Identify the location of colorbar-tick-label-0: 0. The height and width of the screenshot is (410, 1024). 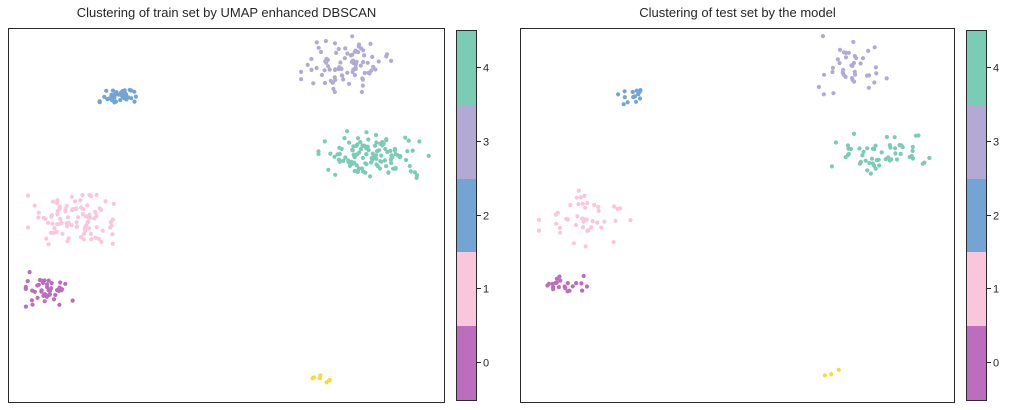
(996, 363).